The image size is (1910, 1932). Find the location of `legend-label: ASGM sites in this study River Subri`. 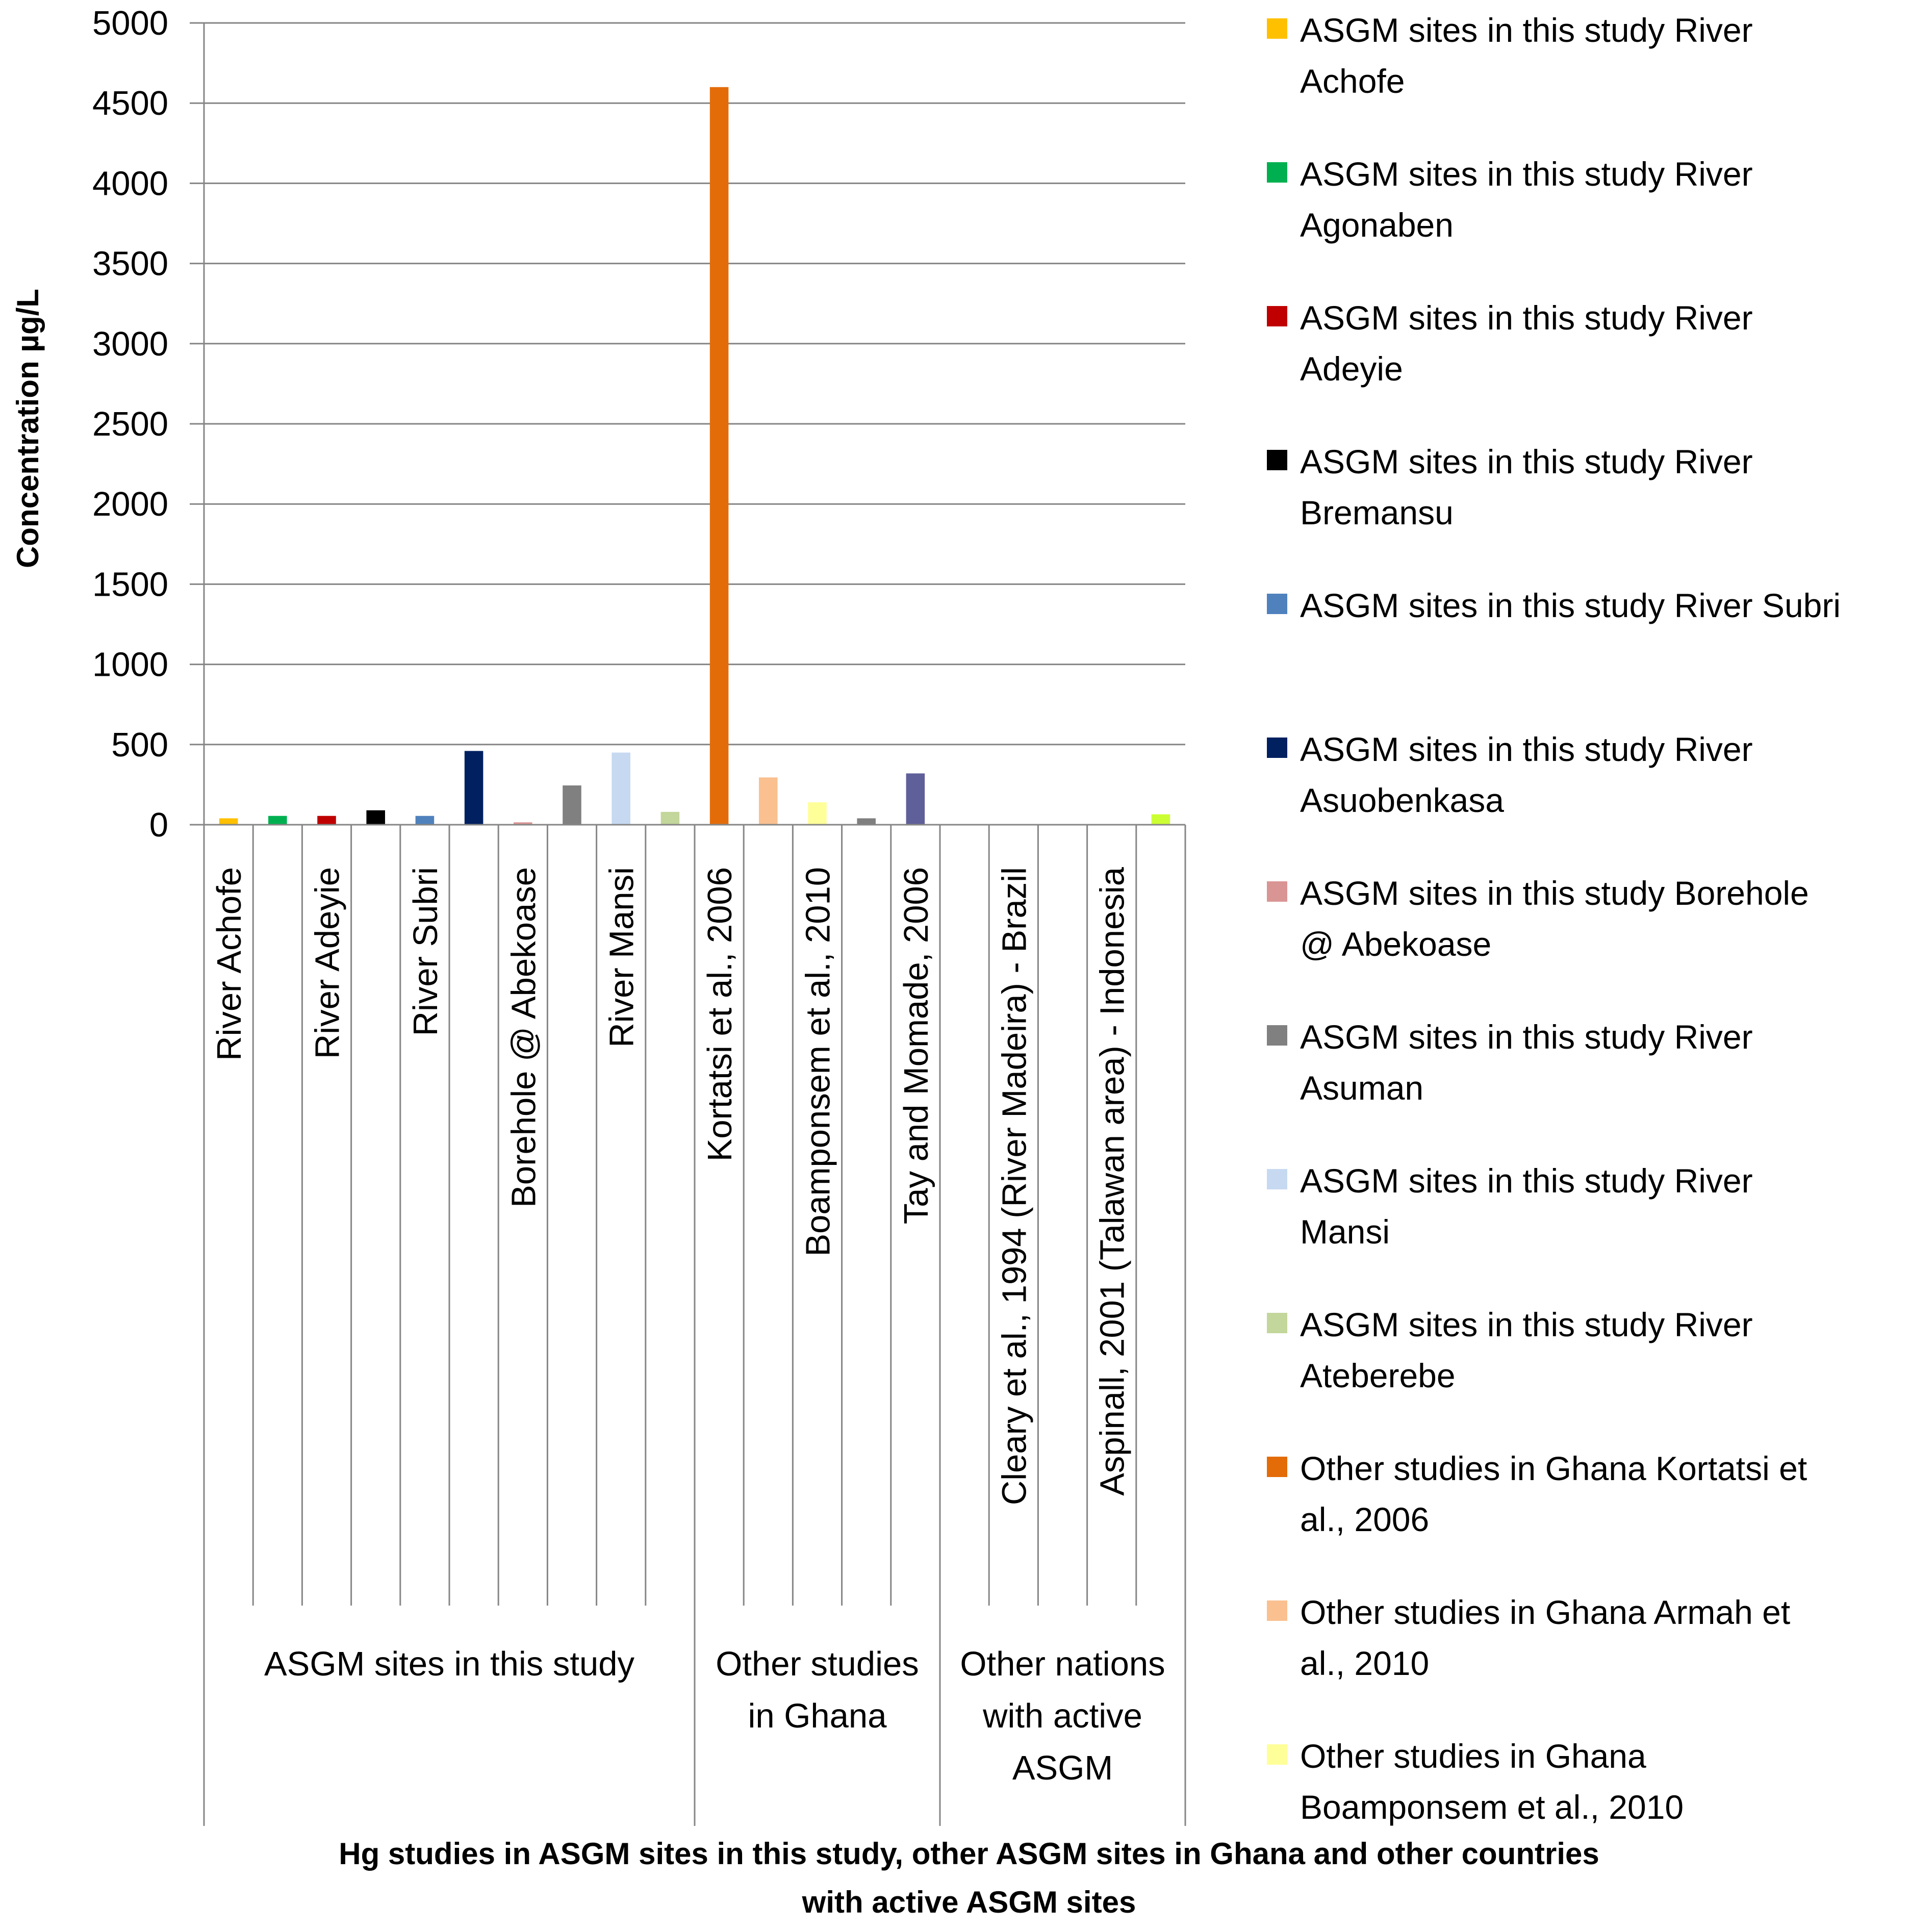

legend-label: ASGM sites in this study River Subri is located at coordinates (1570, 606).